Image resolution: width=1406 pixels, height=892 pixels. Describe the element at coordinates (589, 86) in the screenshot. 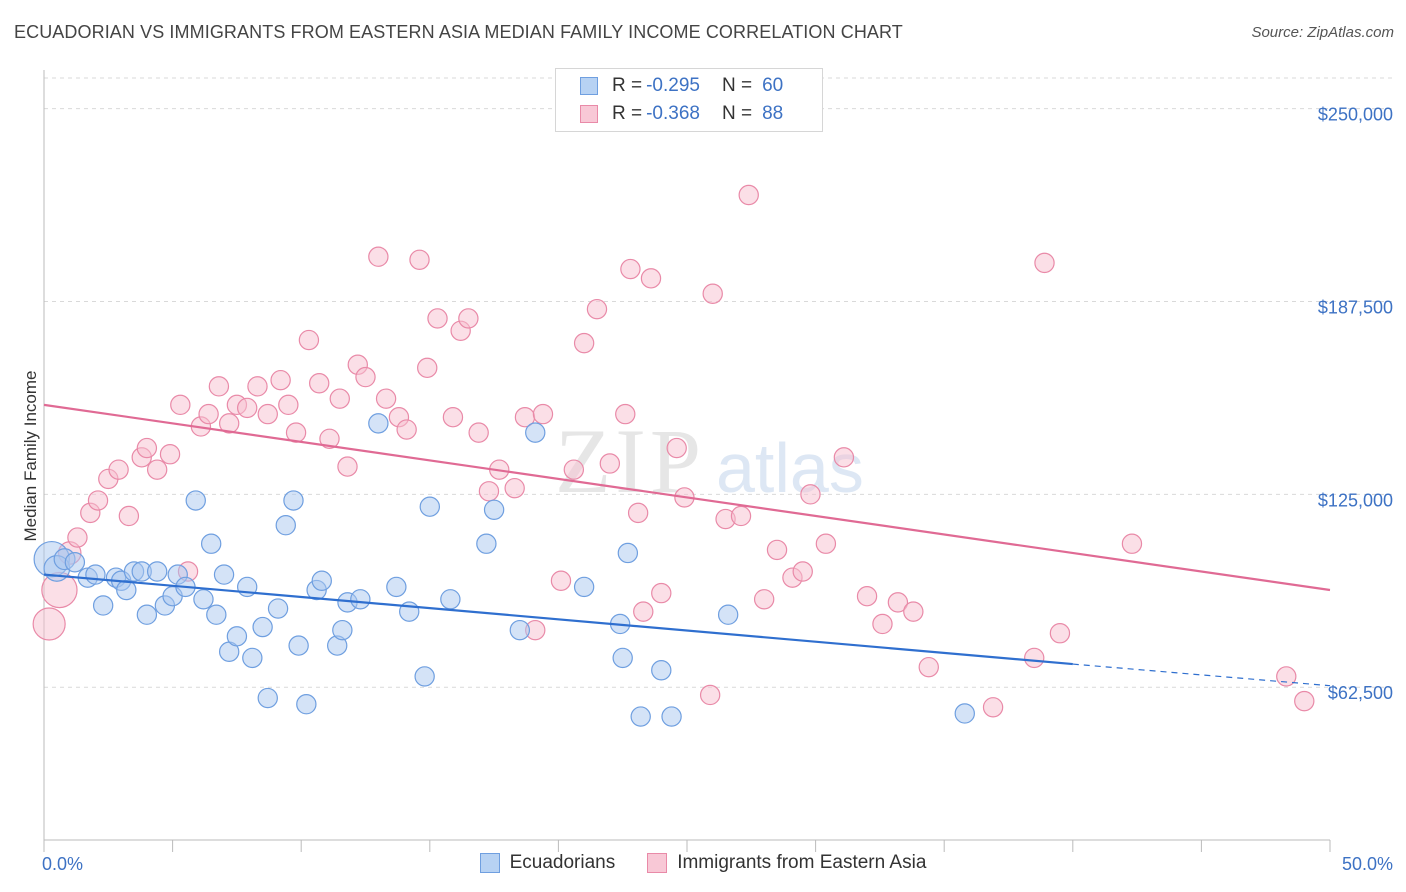

I see `legend-swatch-blue` at that location.